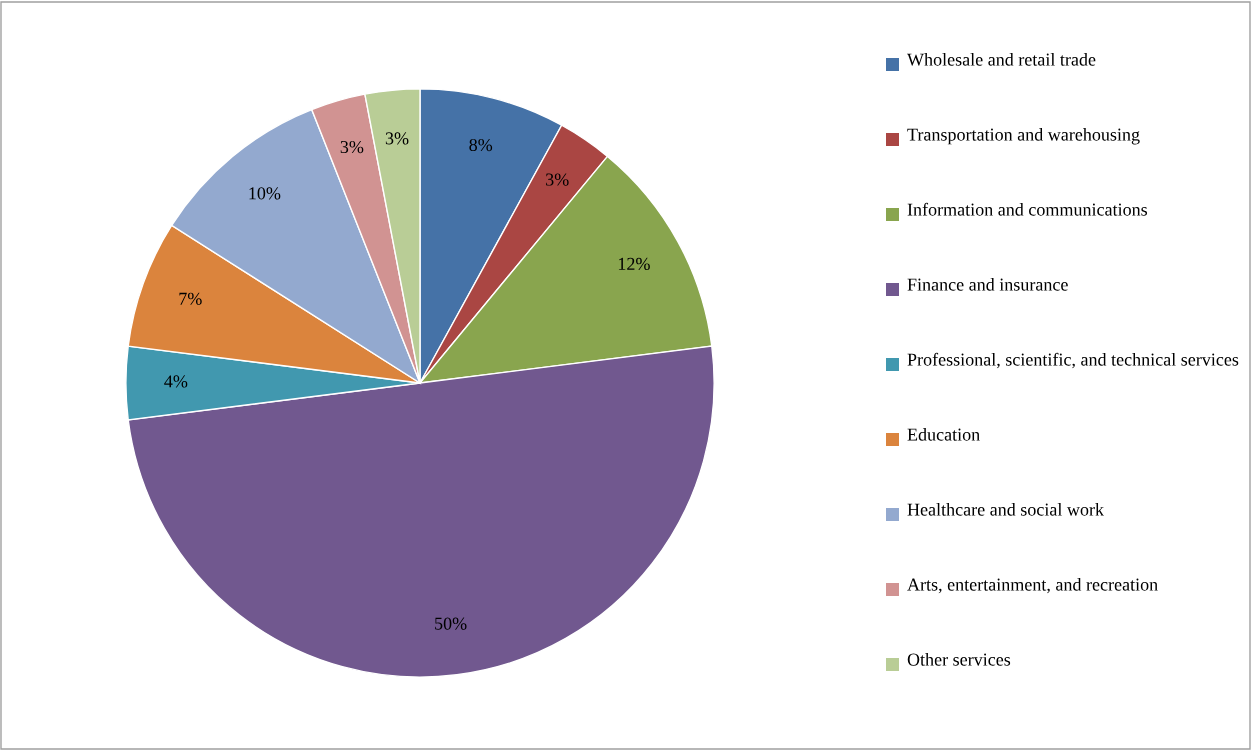 Image resolution: width=1252 pixels, height=750 pixels. What do you see at coordinates (265, 193) in the screenshot?
I see `data-label: 10%` at bounding box center [265, 193].